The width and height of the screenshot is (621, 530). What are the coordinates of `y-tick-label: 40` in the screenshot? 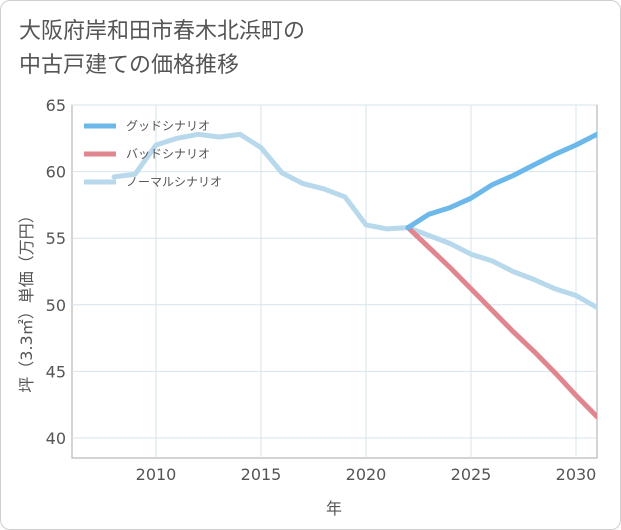 It's located at (56, 438).